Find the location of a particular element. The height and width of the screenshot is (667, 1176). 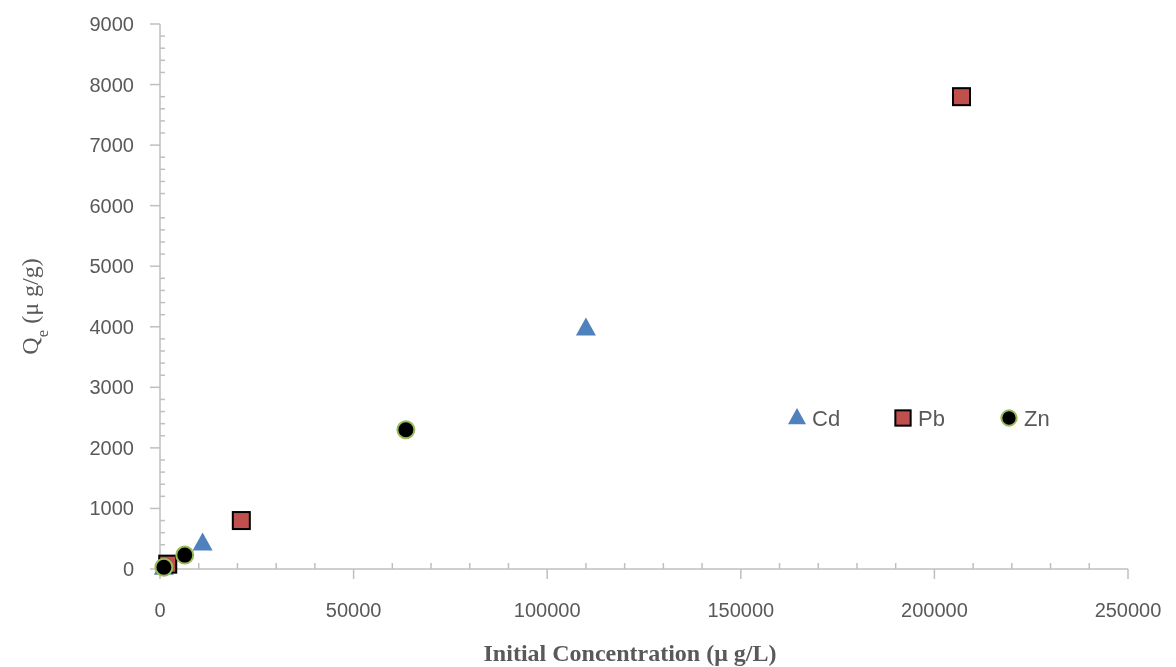

y-tick-label: 6000 is located at coordinates (111, 205).